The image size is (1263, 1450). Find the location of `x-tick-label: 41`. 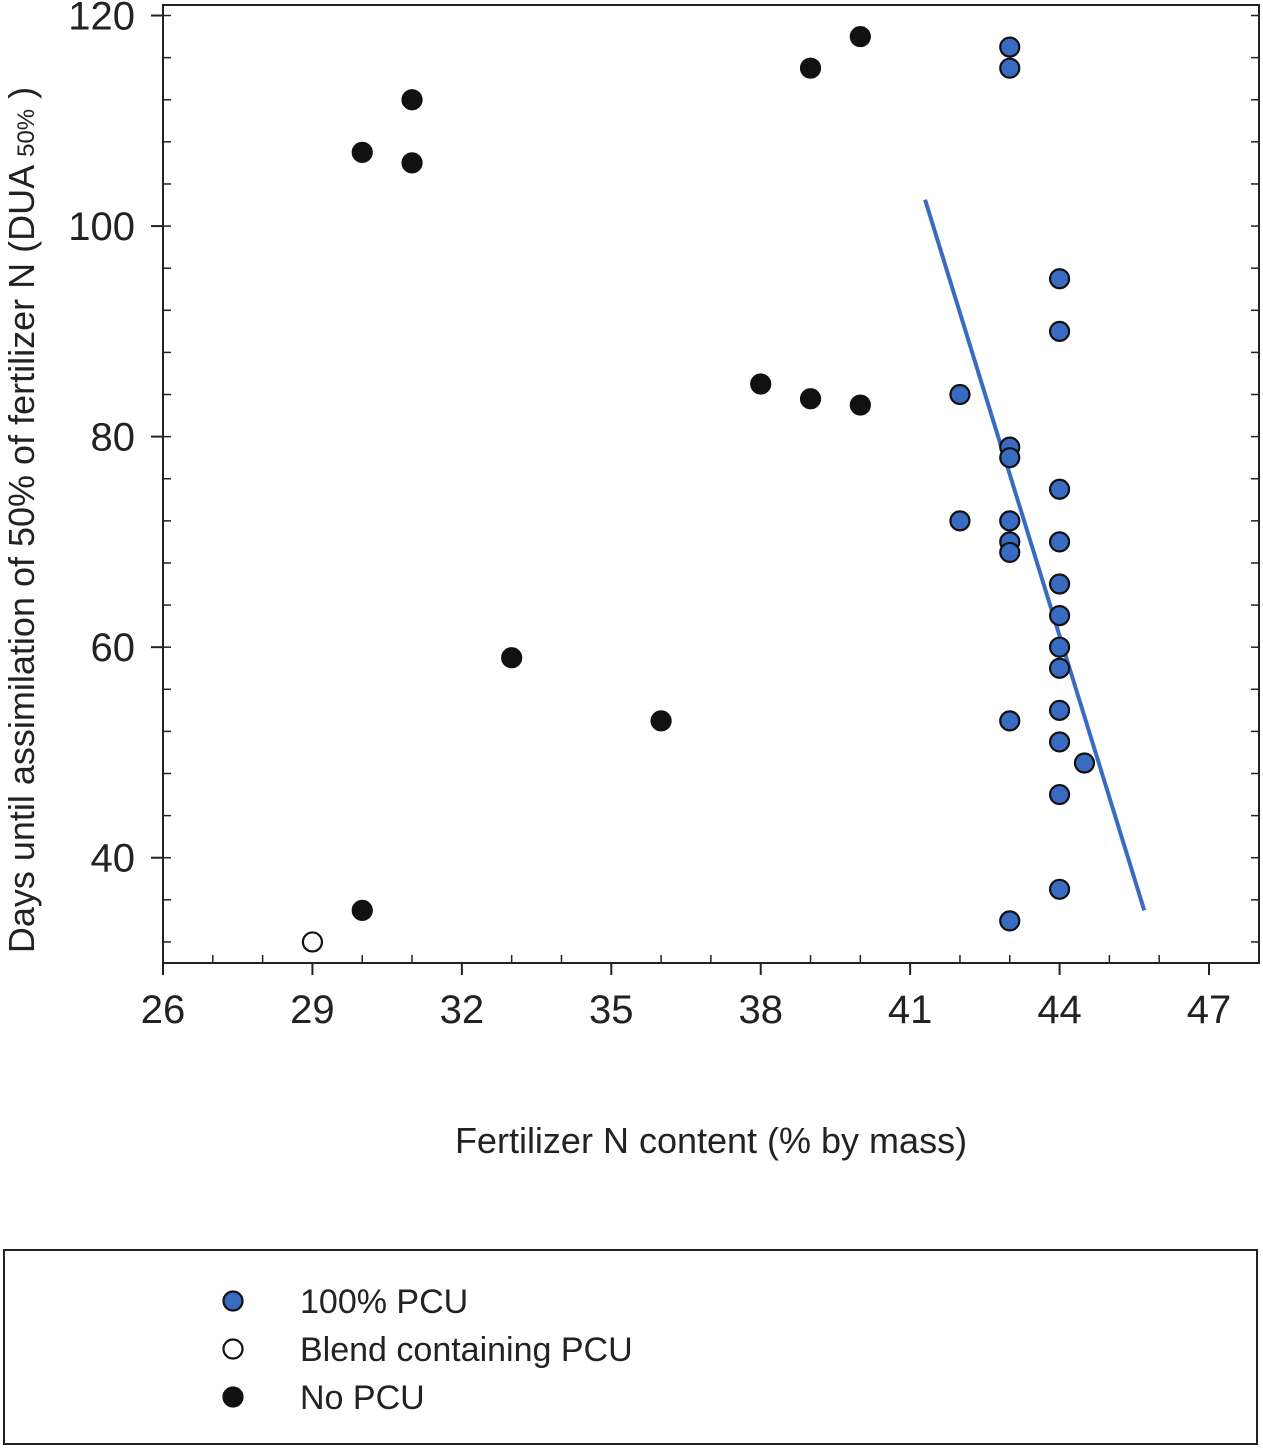

x-tick-label: 41 is located at coordinates (910, 1010).